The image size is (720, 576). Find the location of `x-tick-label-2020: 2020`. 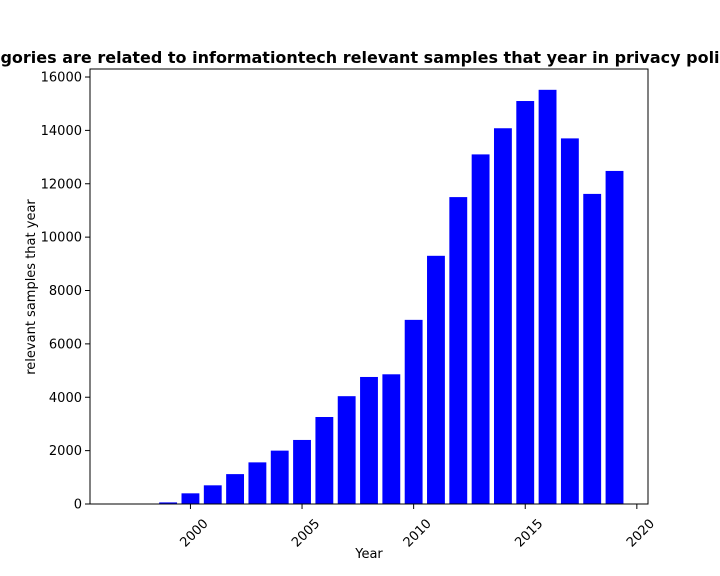

x-tick-label-2020: 2020 is located at coordinates (641, 533).